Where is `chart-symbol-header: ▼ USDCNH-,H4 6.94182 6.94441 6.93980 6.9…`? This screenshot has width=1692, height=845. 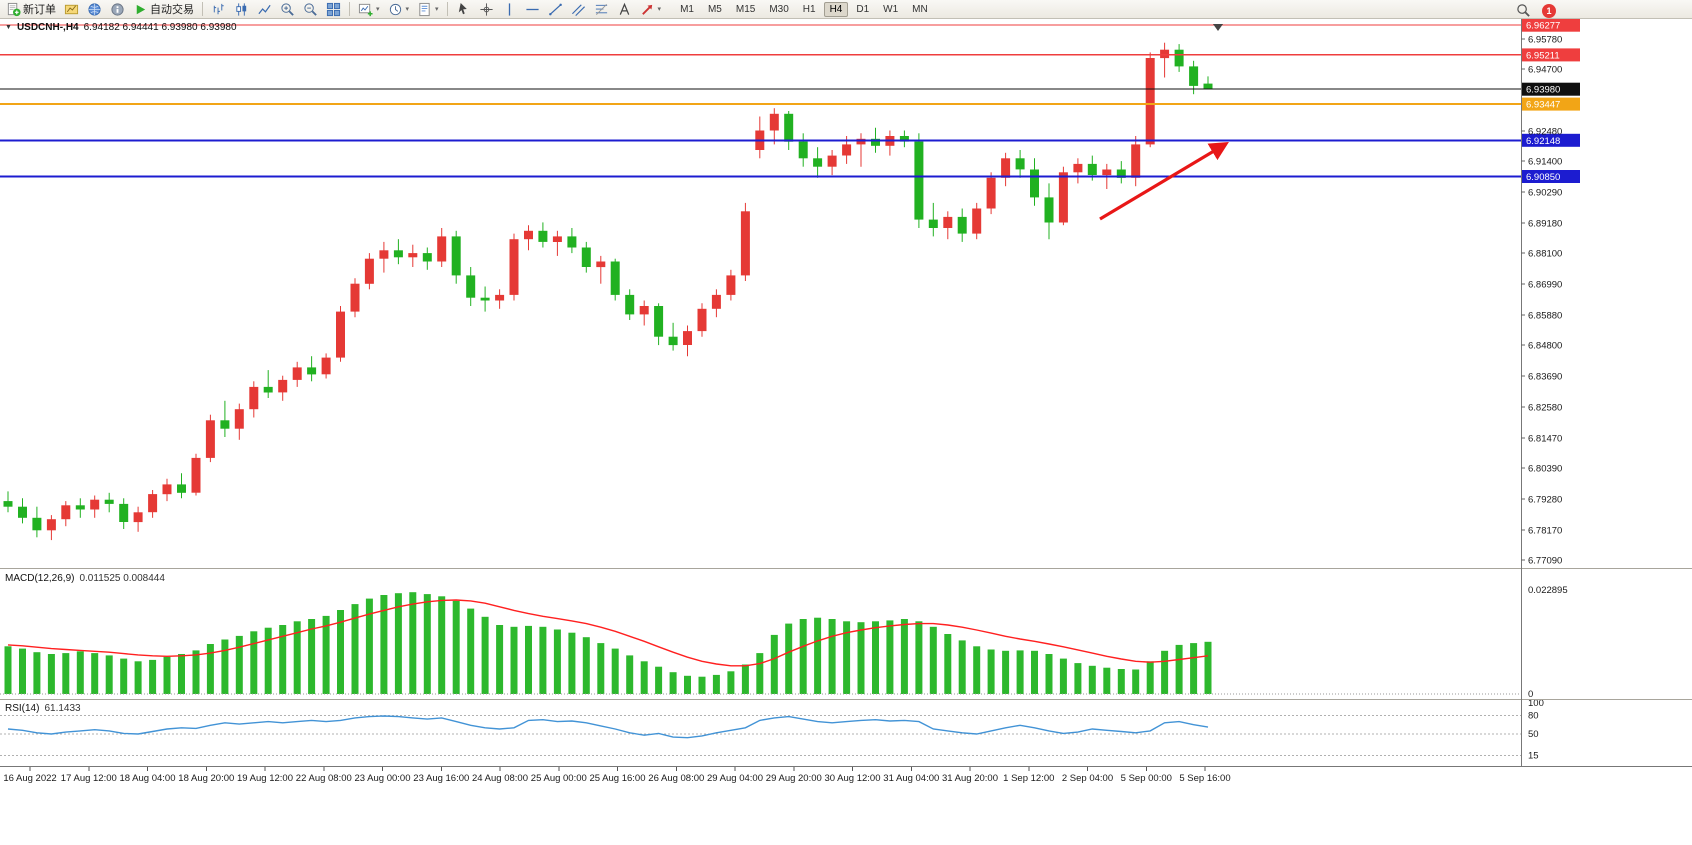
chart-symbol-header: ▼ USDCNH-,H4 6.94182 6.94441 6.93980 6.9… is located at coordinates (121, 27).